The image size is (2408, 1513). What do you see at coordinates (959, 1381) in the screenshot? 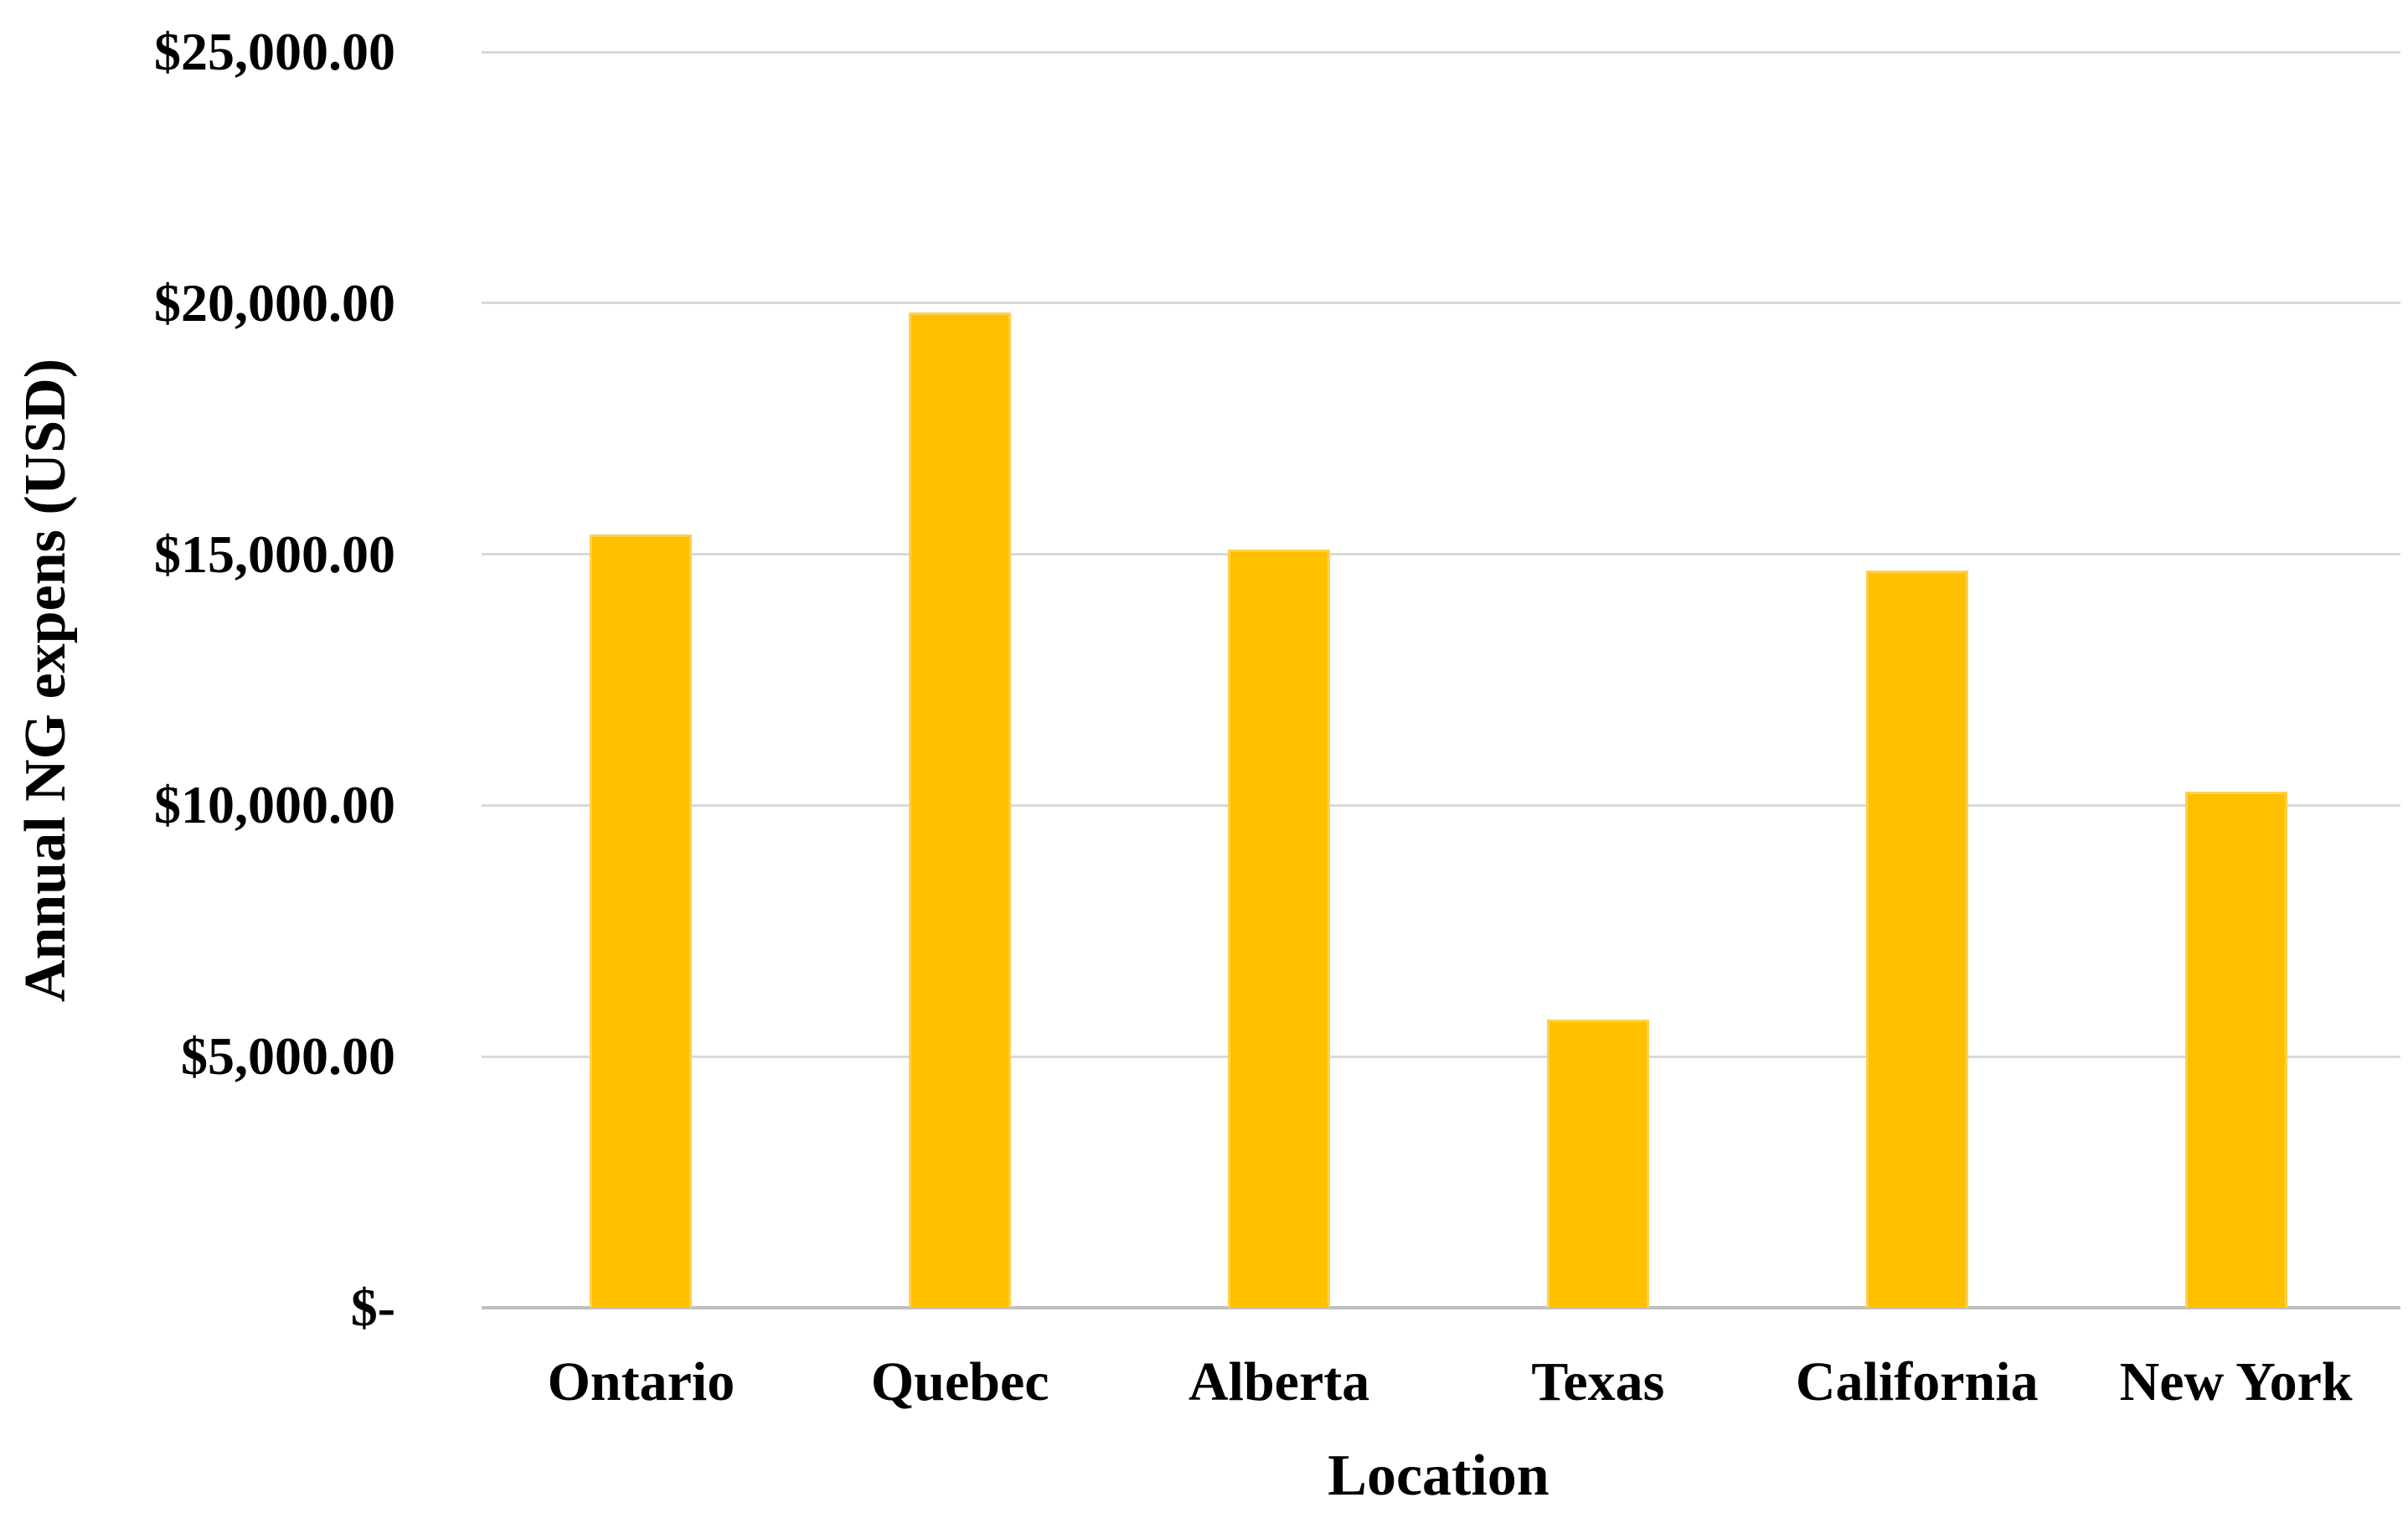
I see `x-category-label: Quebec` at bounding box center [959, 1381].